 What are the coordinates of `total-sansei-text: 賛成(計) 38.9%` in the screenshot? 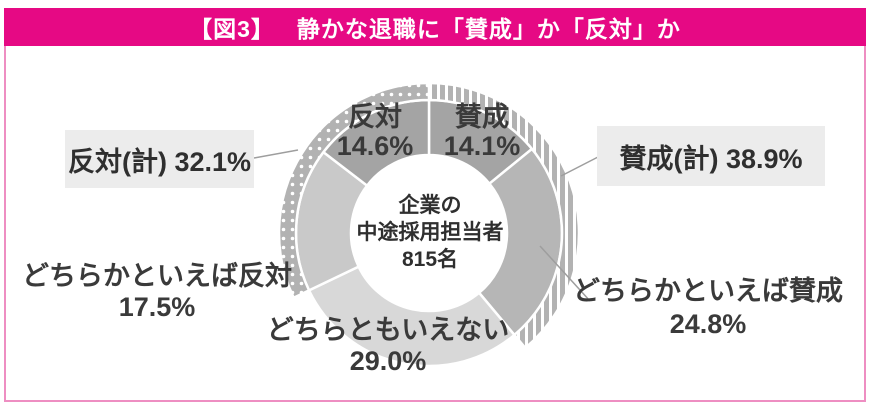 It's located at (711, 158).